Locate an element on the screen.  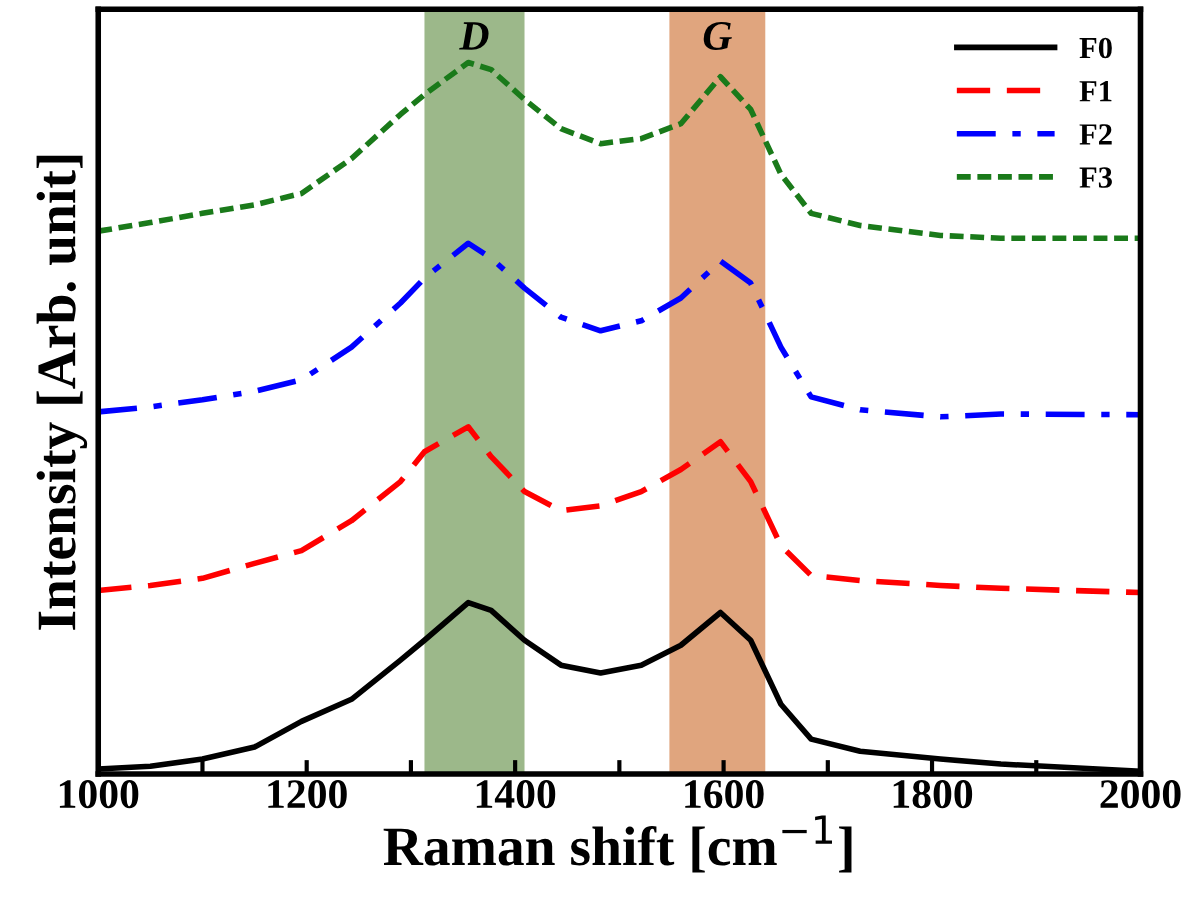
x-tick-label: 1000 is located at coordinates (99, 794).